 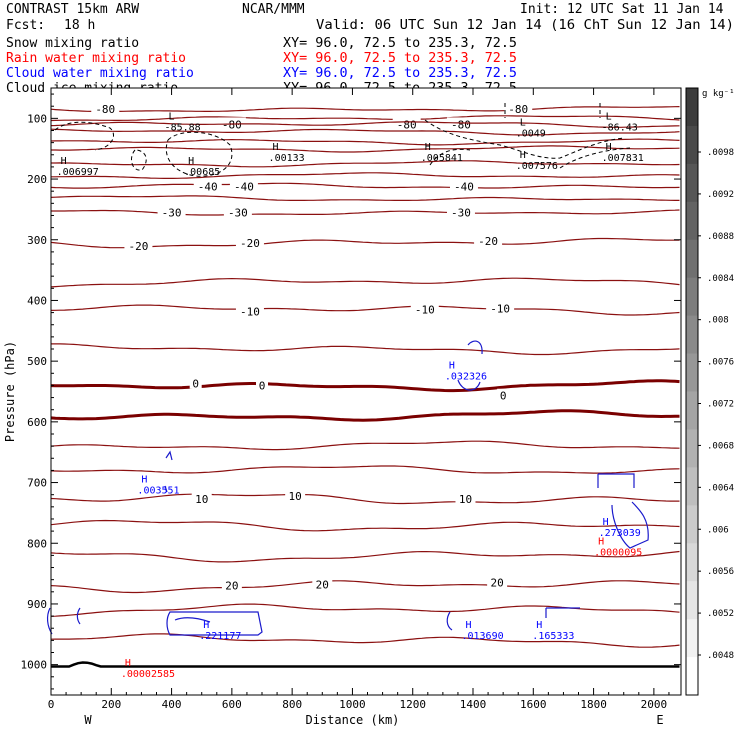 What do you see at coordinates (720, 195) in the screenshot?
I see `colorbar-tick-label: .0092` at bounding box center [720, 195].